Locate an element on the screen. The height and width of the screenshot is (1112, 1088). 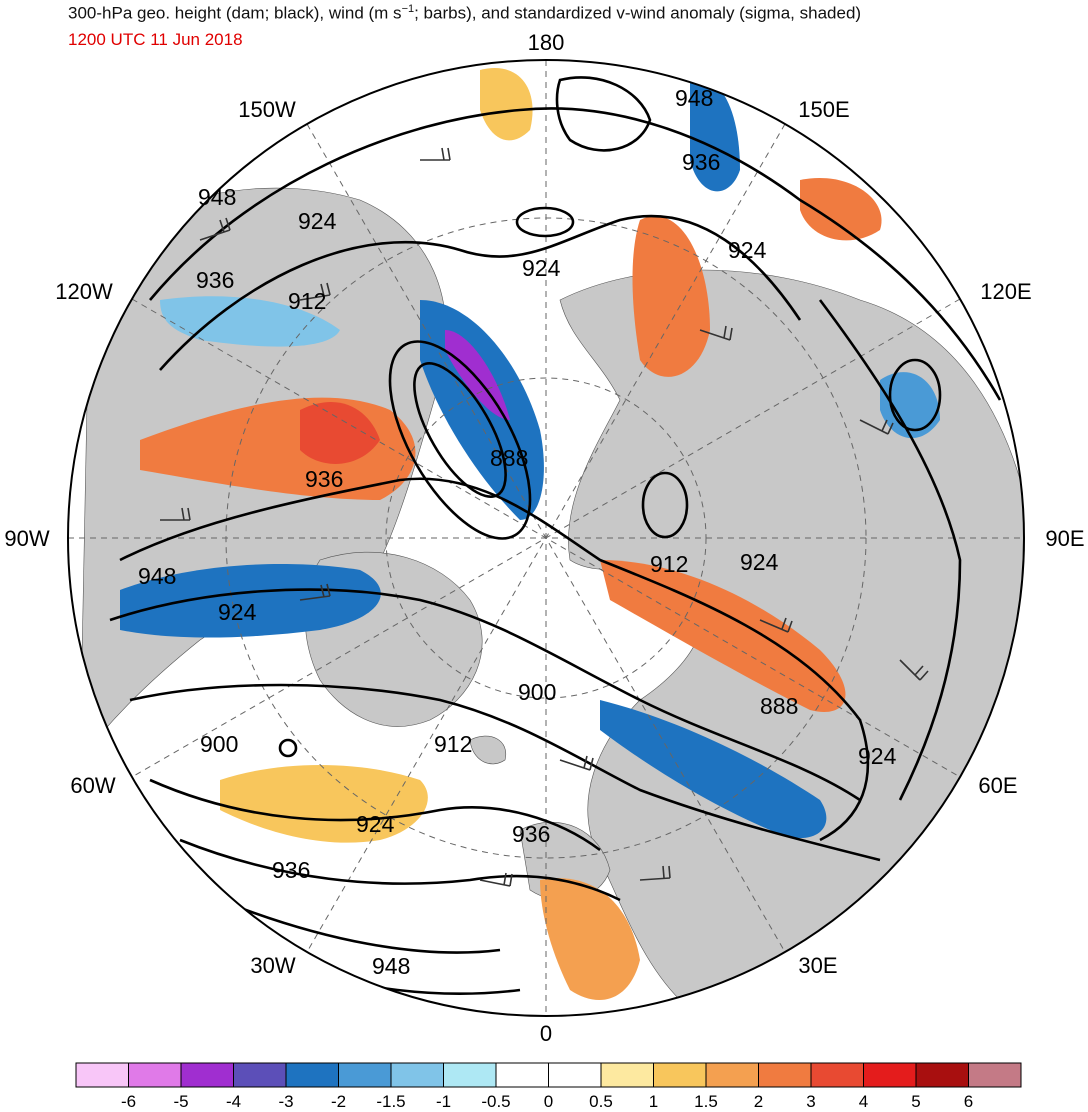
valid-time: 1200 UTC 11 Jun 2018 is located at coordinates (155, 39).